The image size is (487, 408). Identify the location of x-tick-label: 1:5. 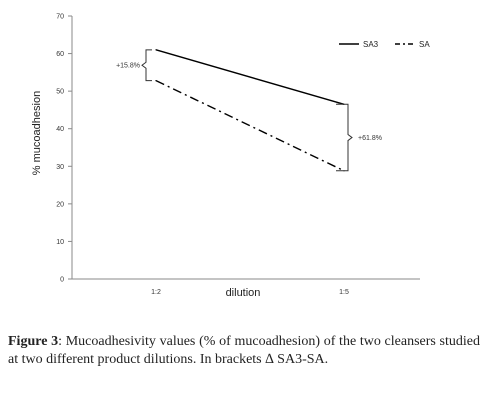
(344, 292).